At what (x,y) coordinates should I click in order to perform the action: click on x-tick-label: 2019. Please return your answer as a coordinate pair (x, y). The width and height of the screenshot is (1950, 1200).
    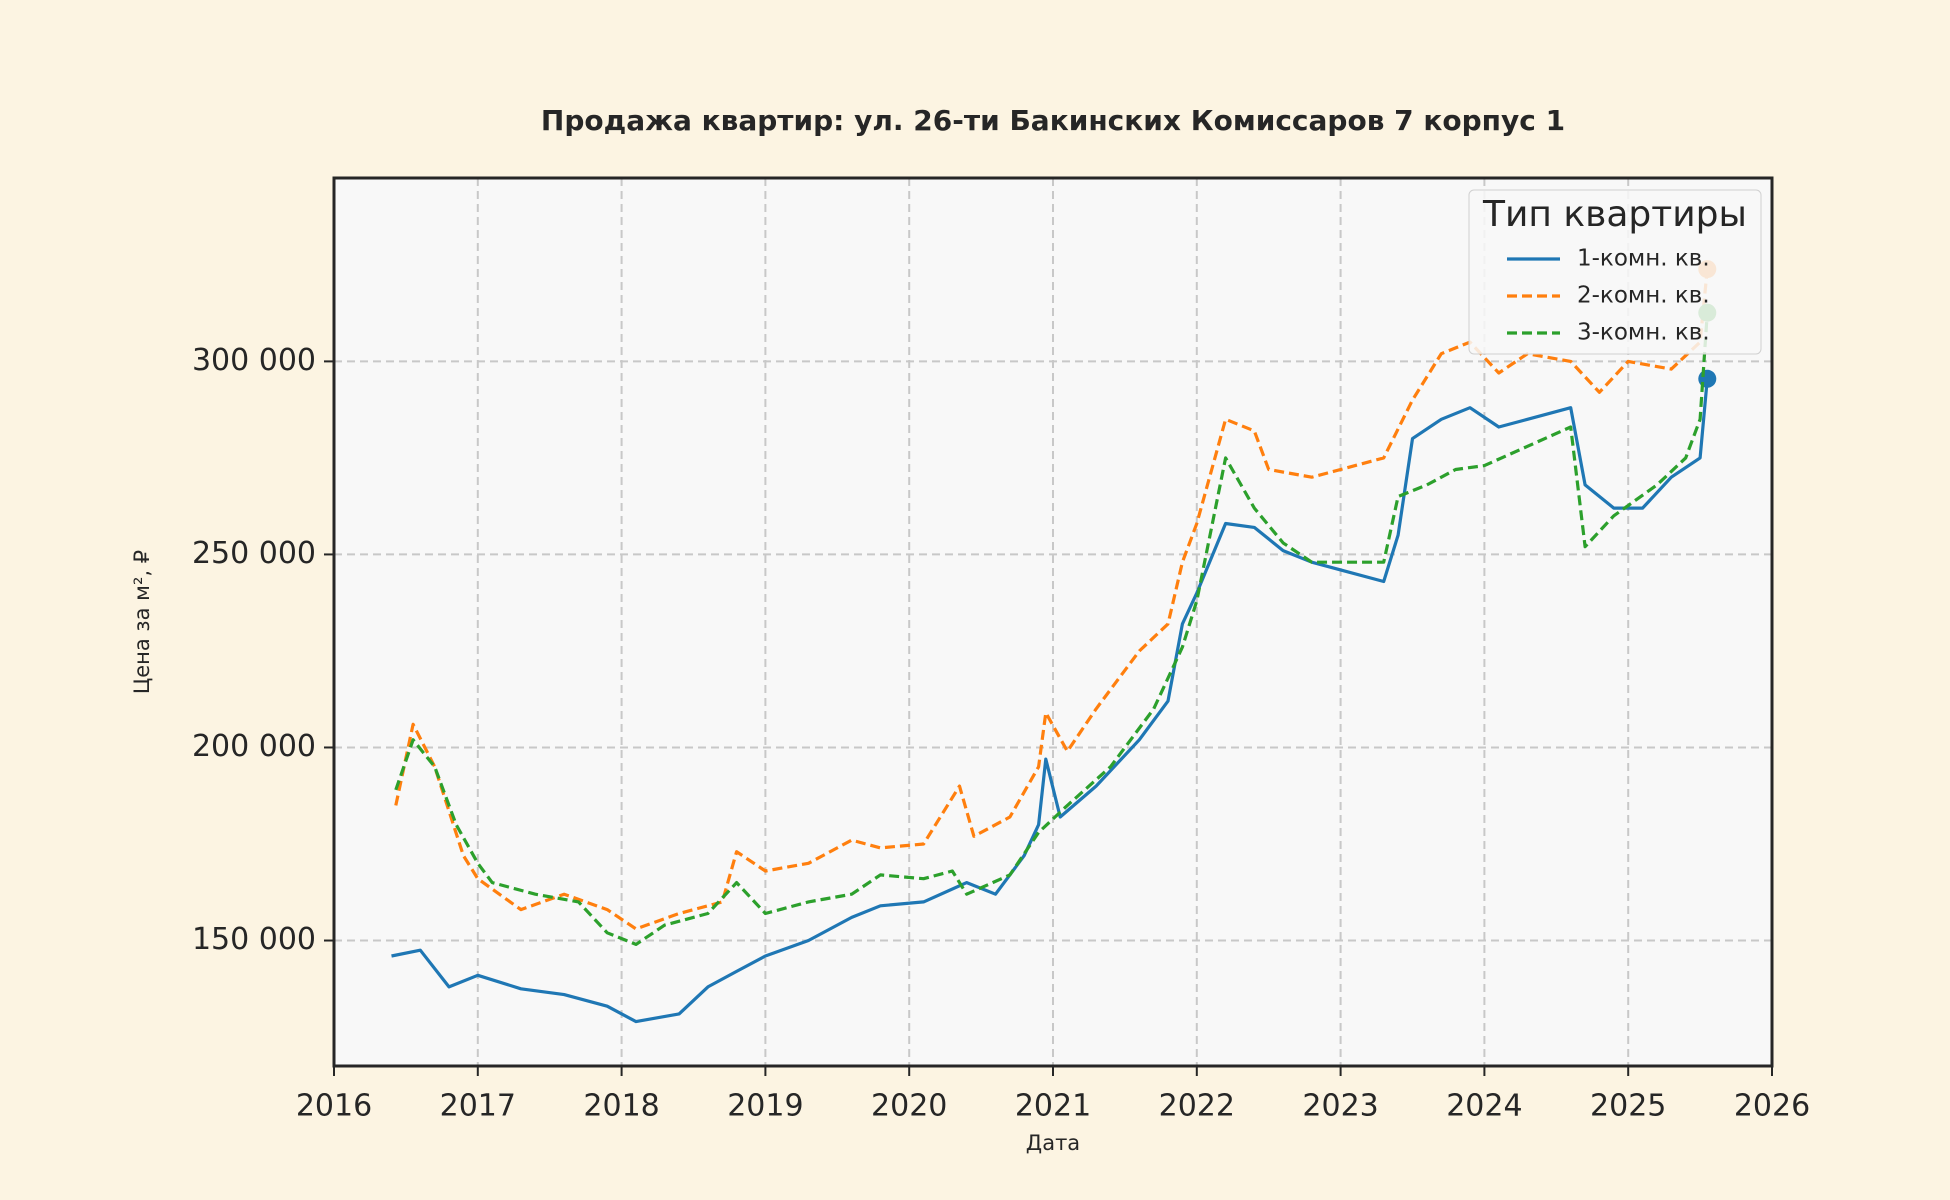
    Looking at the image, I should click on (765, 1106).